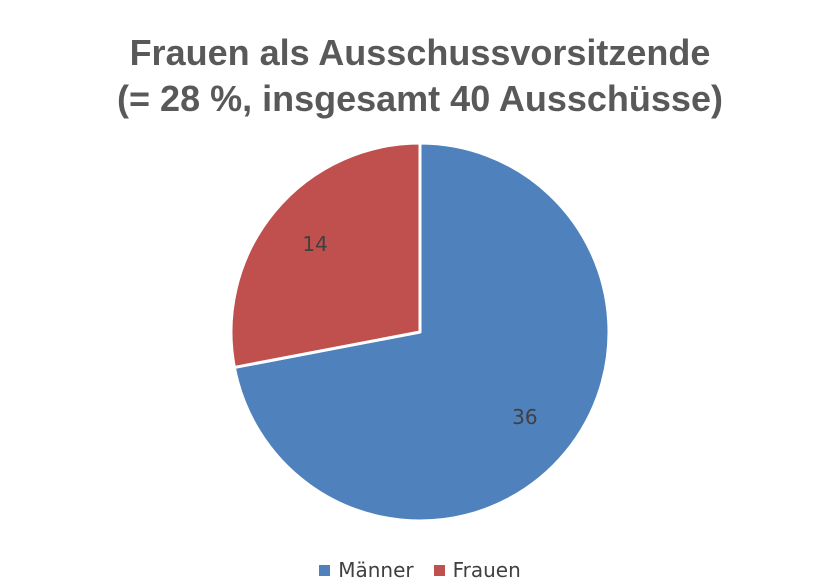 Image resolution: width=840 pixels, height=588 pixels. I want to click on legend-label-maenner: Männer, so click(376, 570).